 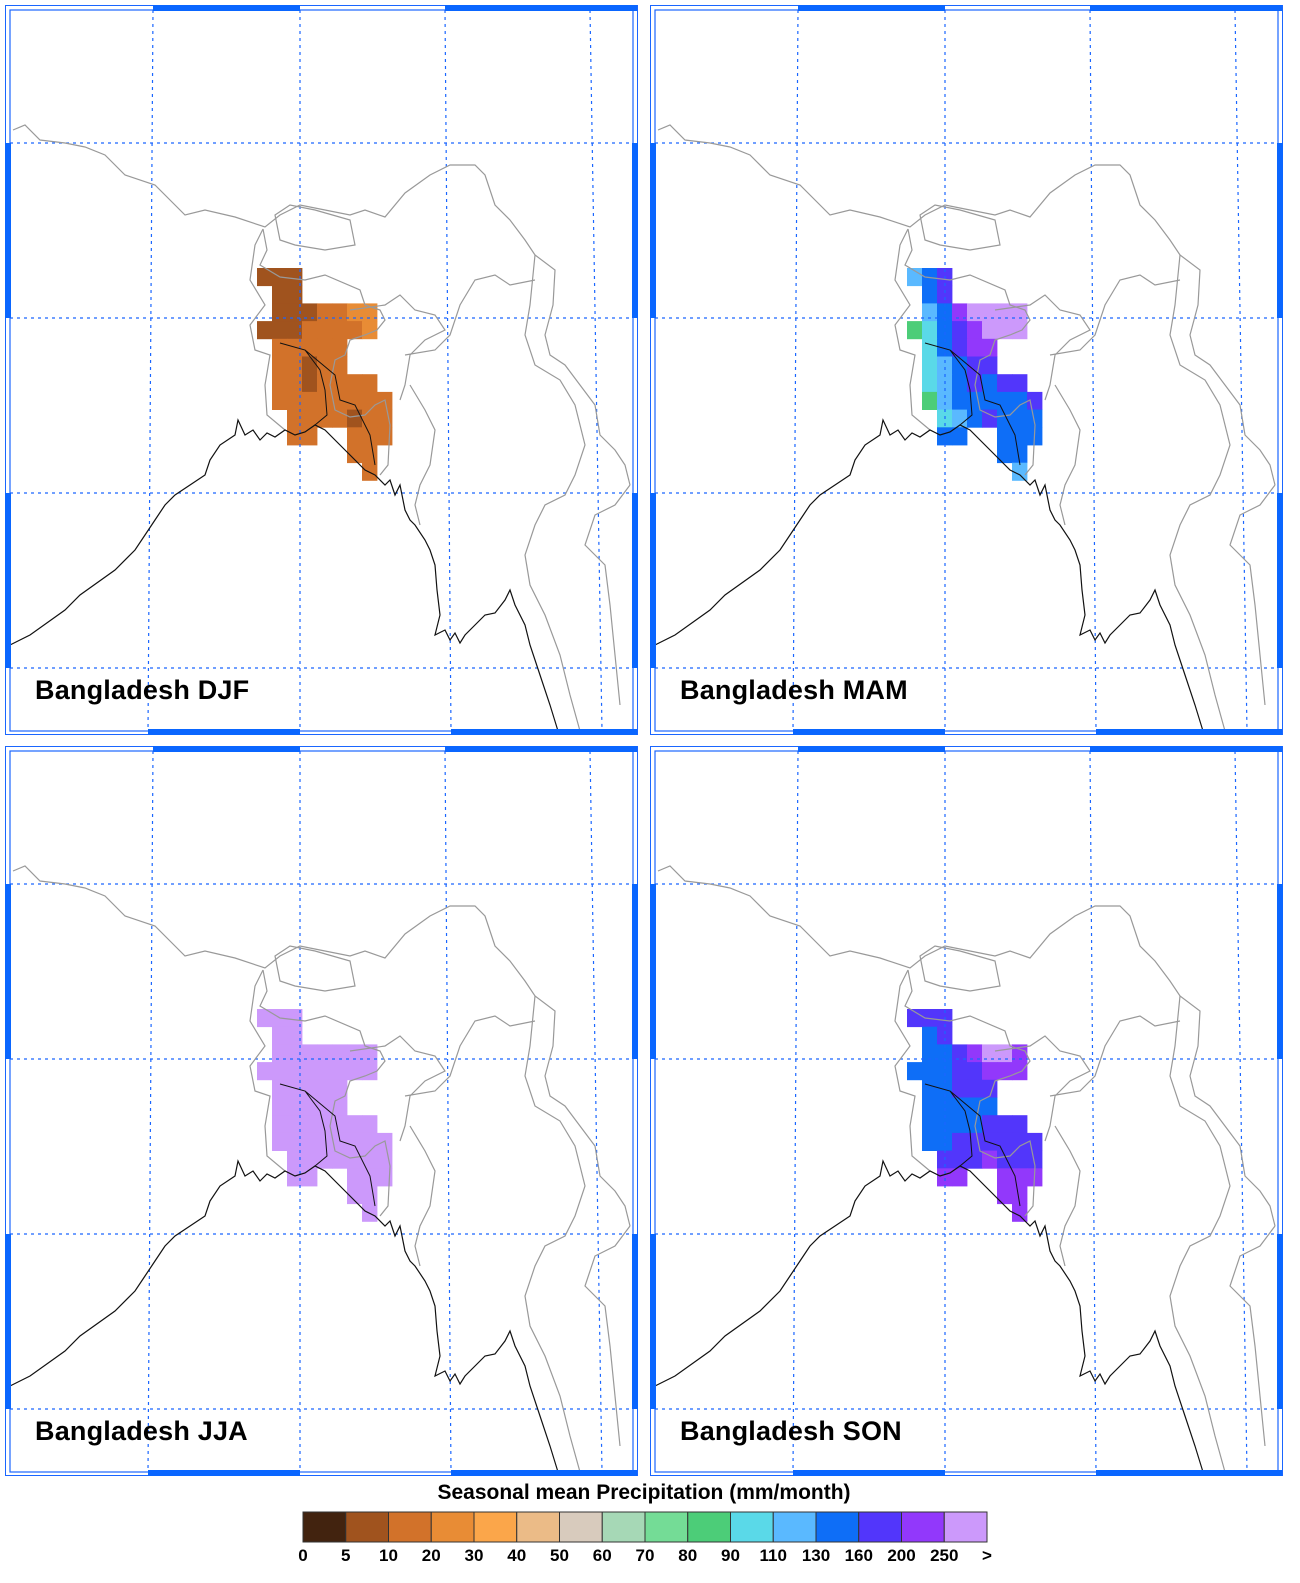 I want to click on colorbar-tick-label: 10, so click(x=388, y=1555).